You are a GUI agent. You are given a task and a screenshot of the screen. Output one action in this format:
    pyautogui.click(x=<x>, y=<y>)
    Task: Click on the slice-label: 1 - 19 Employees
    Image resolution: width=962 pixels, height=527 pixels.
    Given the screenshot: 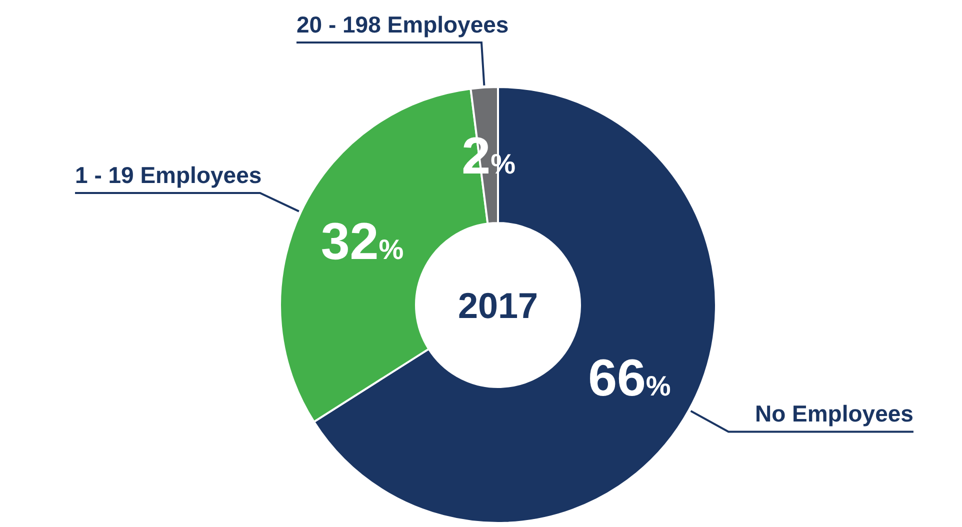 What is the action you would take?
    pyautogui.click(x=168, y=175)
    